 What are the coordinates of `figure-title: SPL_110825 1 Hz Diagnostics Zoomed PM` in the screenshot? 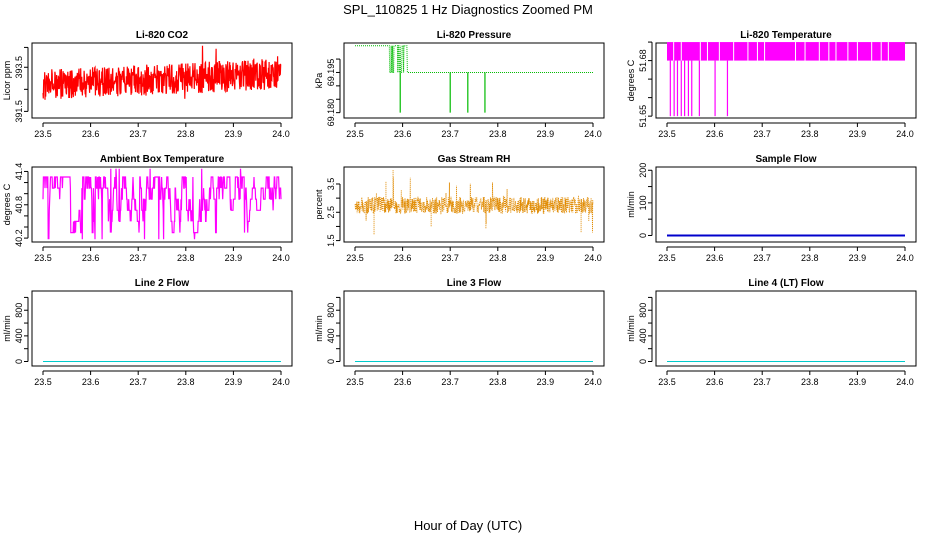 It's located at (468, 9).